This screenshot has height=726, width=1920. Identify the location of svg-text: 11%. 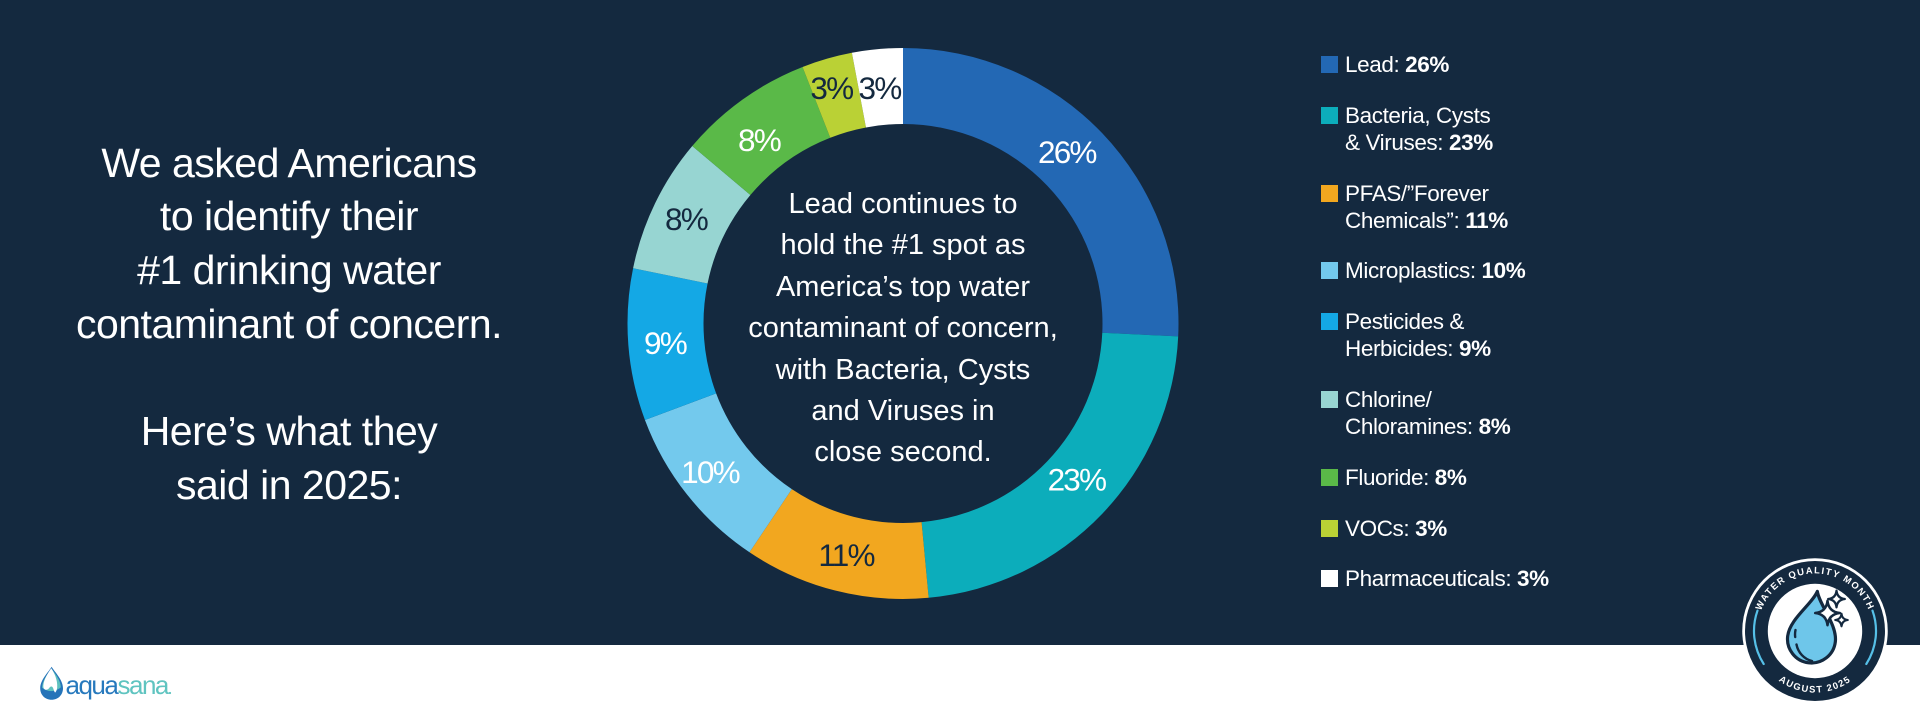
(846, 555).